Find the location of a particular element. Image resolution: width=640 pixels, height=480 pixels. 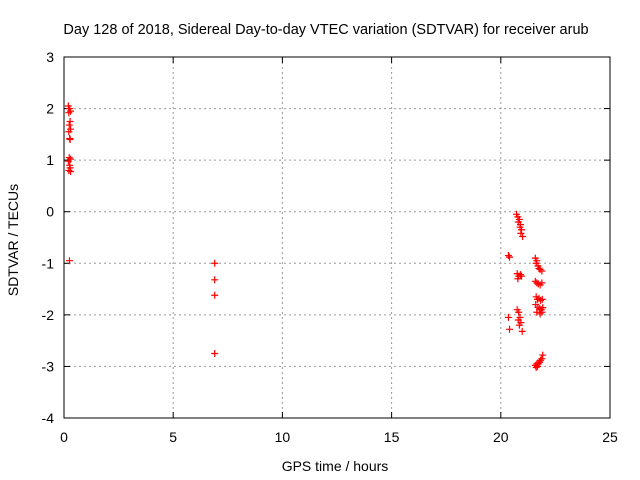

y-tick-label: -4 is located at coordinates (48, 418).